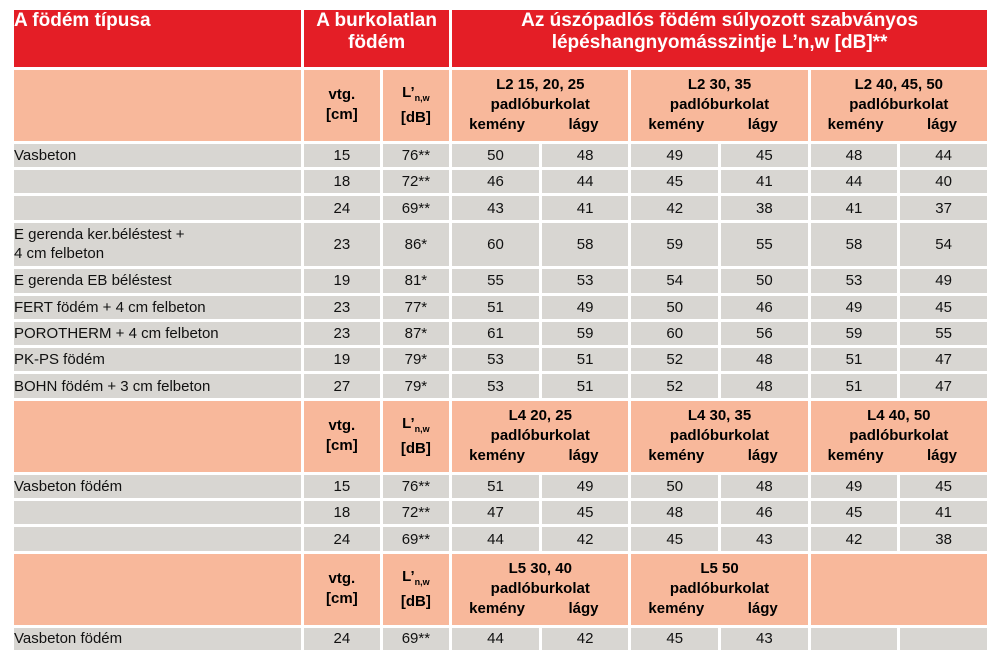  What do you see at coordinates (158, 155) in the screenshot?
I see `floor-type-name: Vasbeton` at bounding box center [158, 155].